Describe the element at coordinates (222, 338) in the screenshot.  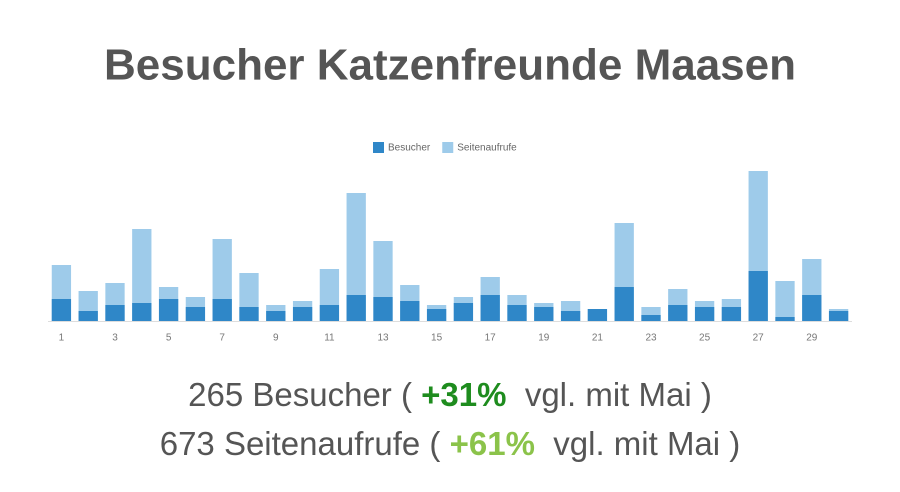
I see `x-tick-label: 7` at that location.